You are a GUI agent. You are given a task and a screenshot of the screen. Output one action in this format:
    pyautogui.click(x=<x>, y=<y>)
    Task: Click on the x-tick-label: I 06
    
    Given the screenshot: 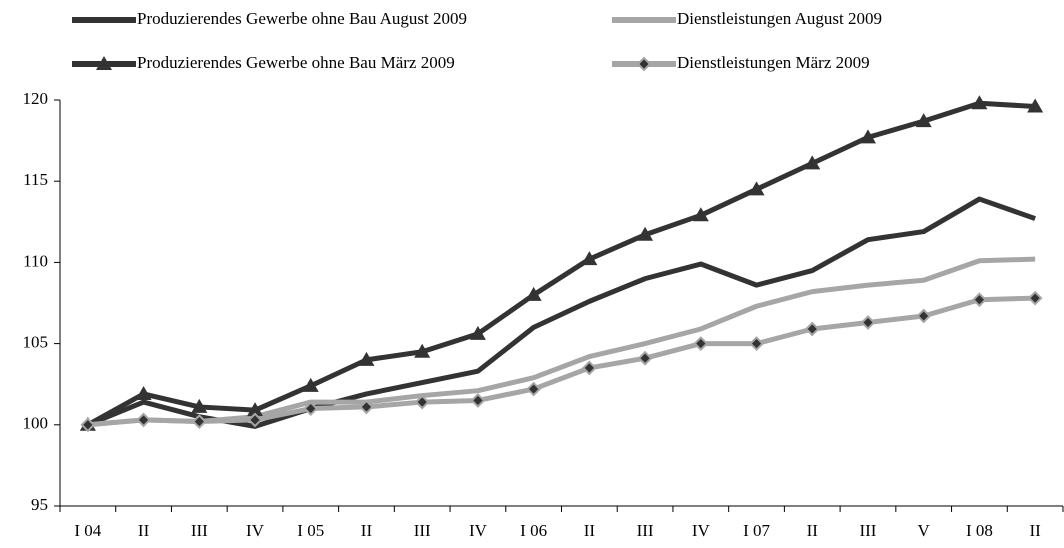 What is the action you would take?
    pyautogui.click(x=533, y=530)
    